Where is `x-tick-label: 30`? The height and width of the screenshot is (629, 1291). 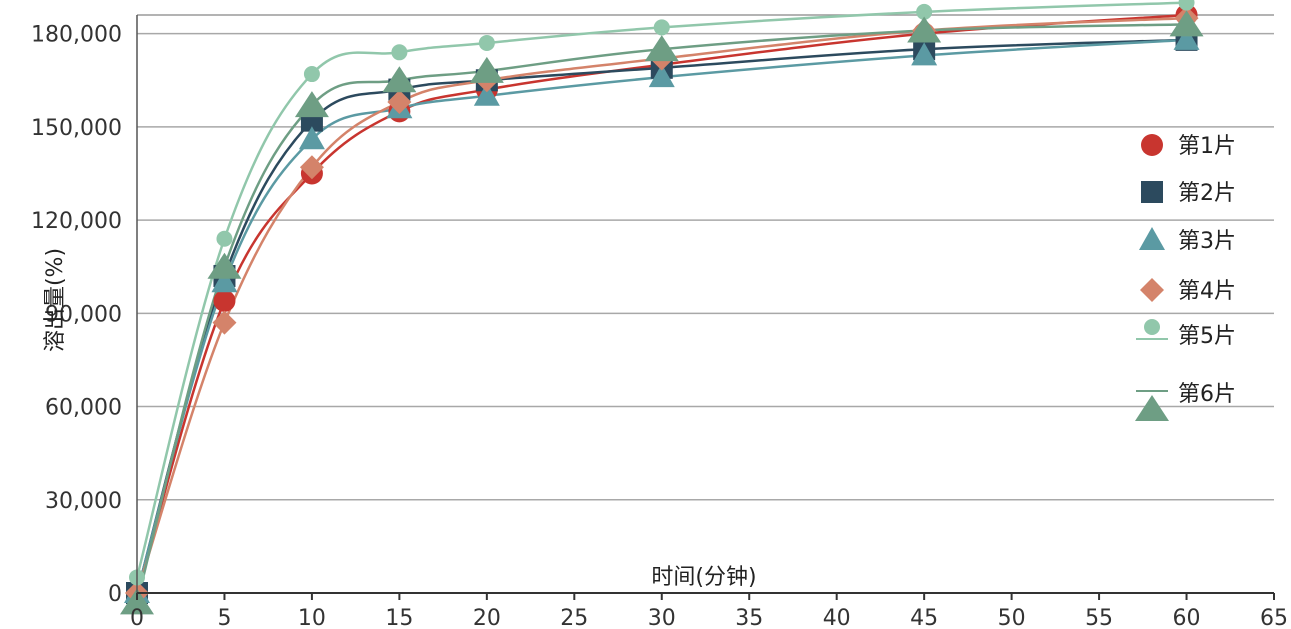
x-tick-label: 30 is located at coordinates (662, 617).